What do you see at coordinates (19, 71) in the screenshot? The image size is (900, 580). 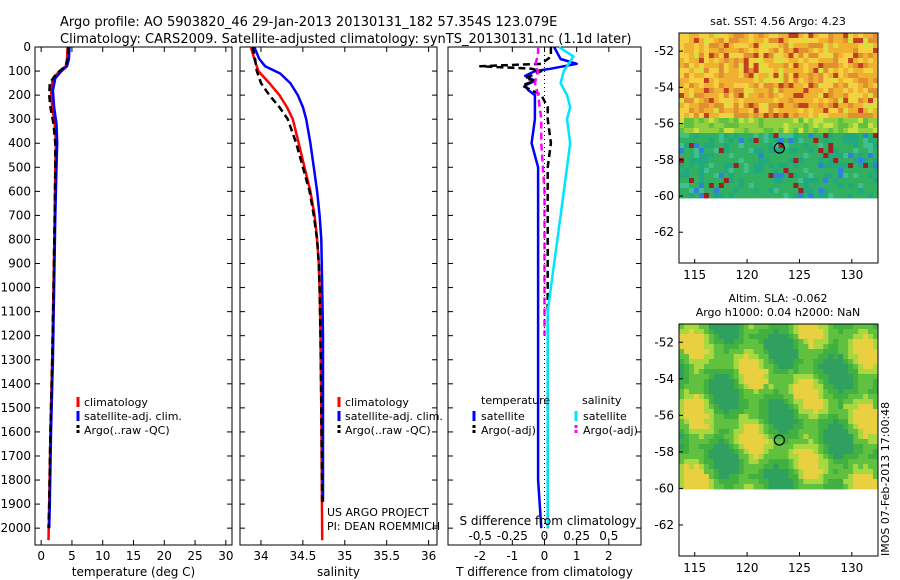 I see `y-tick-label: 100` at bounding box center [19, 71].